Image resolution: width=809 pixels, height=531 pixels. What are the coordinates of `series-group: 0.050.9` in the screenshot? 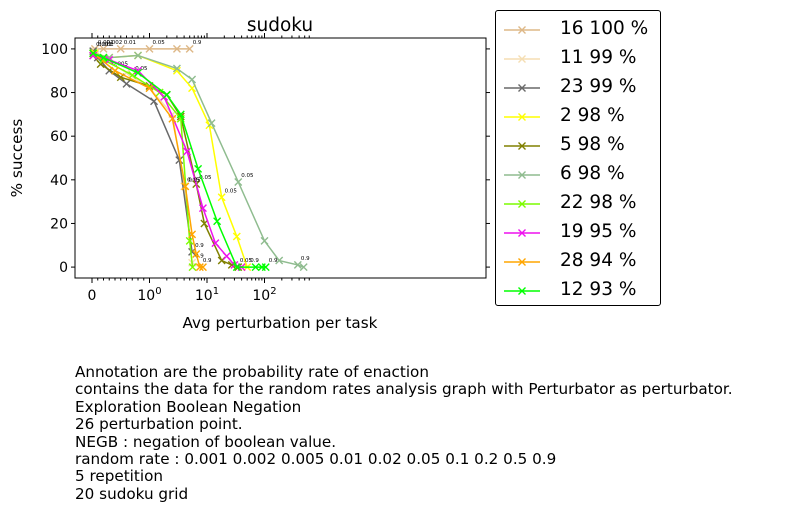 It's located at (174, 160).